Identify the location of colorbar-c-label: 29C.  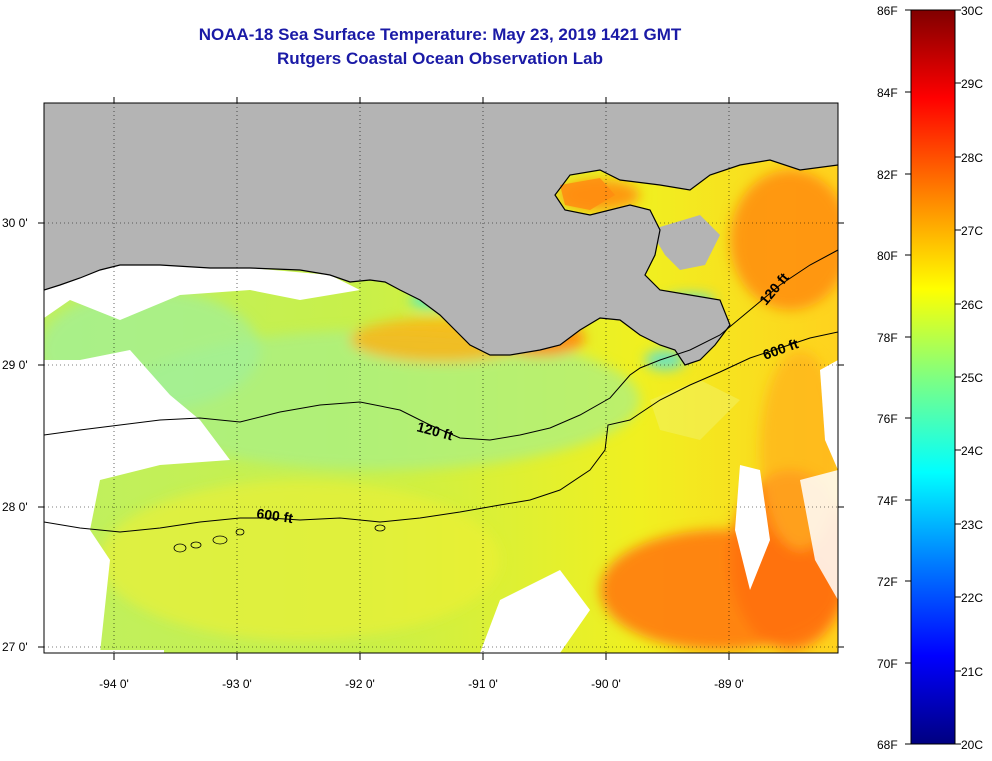
(972, 84).